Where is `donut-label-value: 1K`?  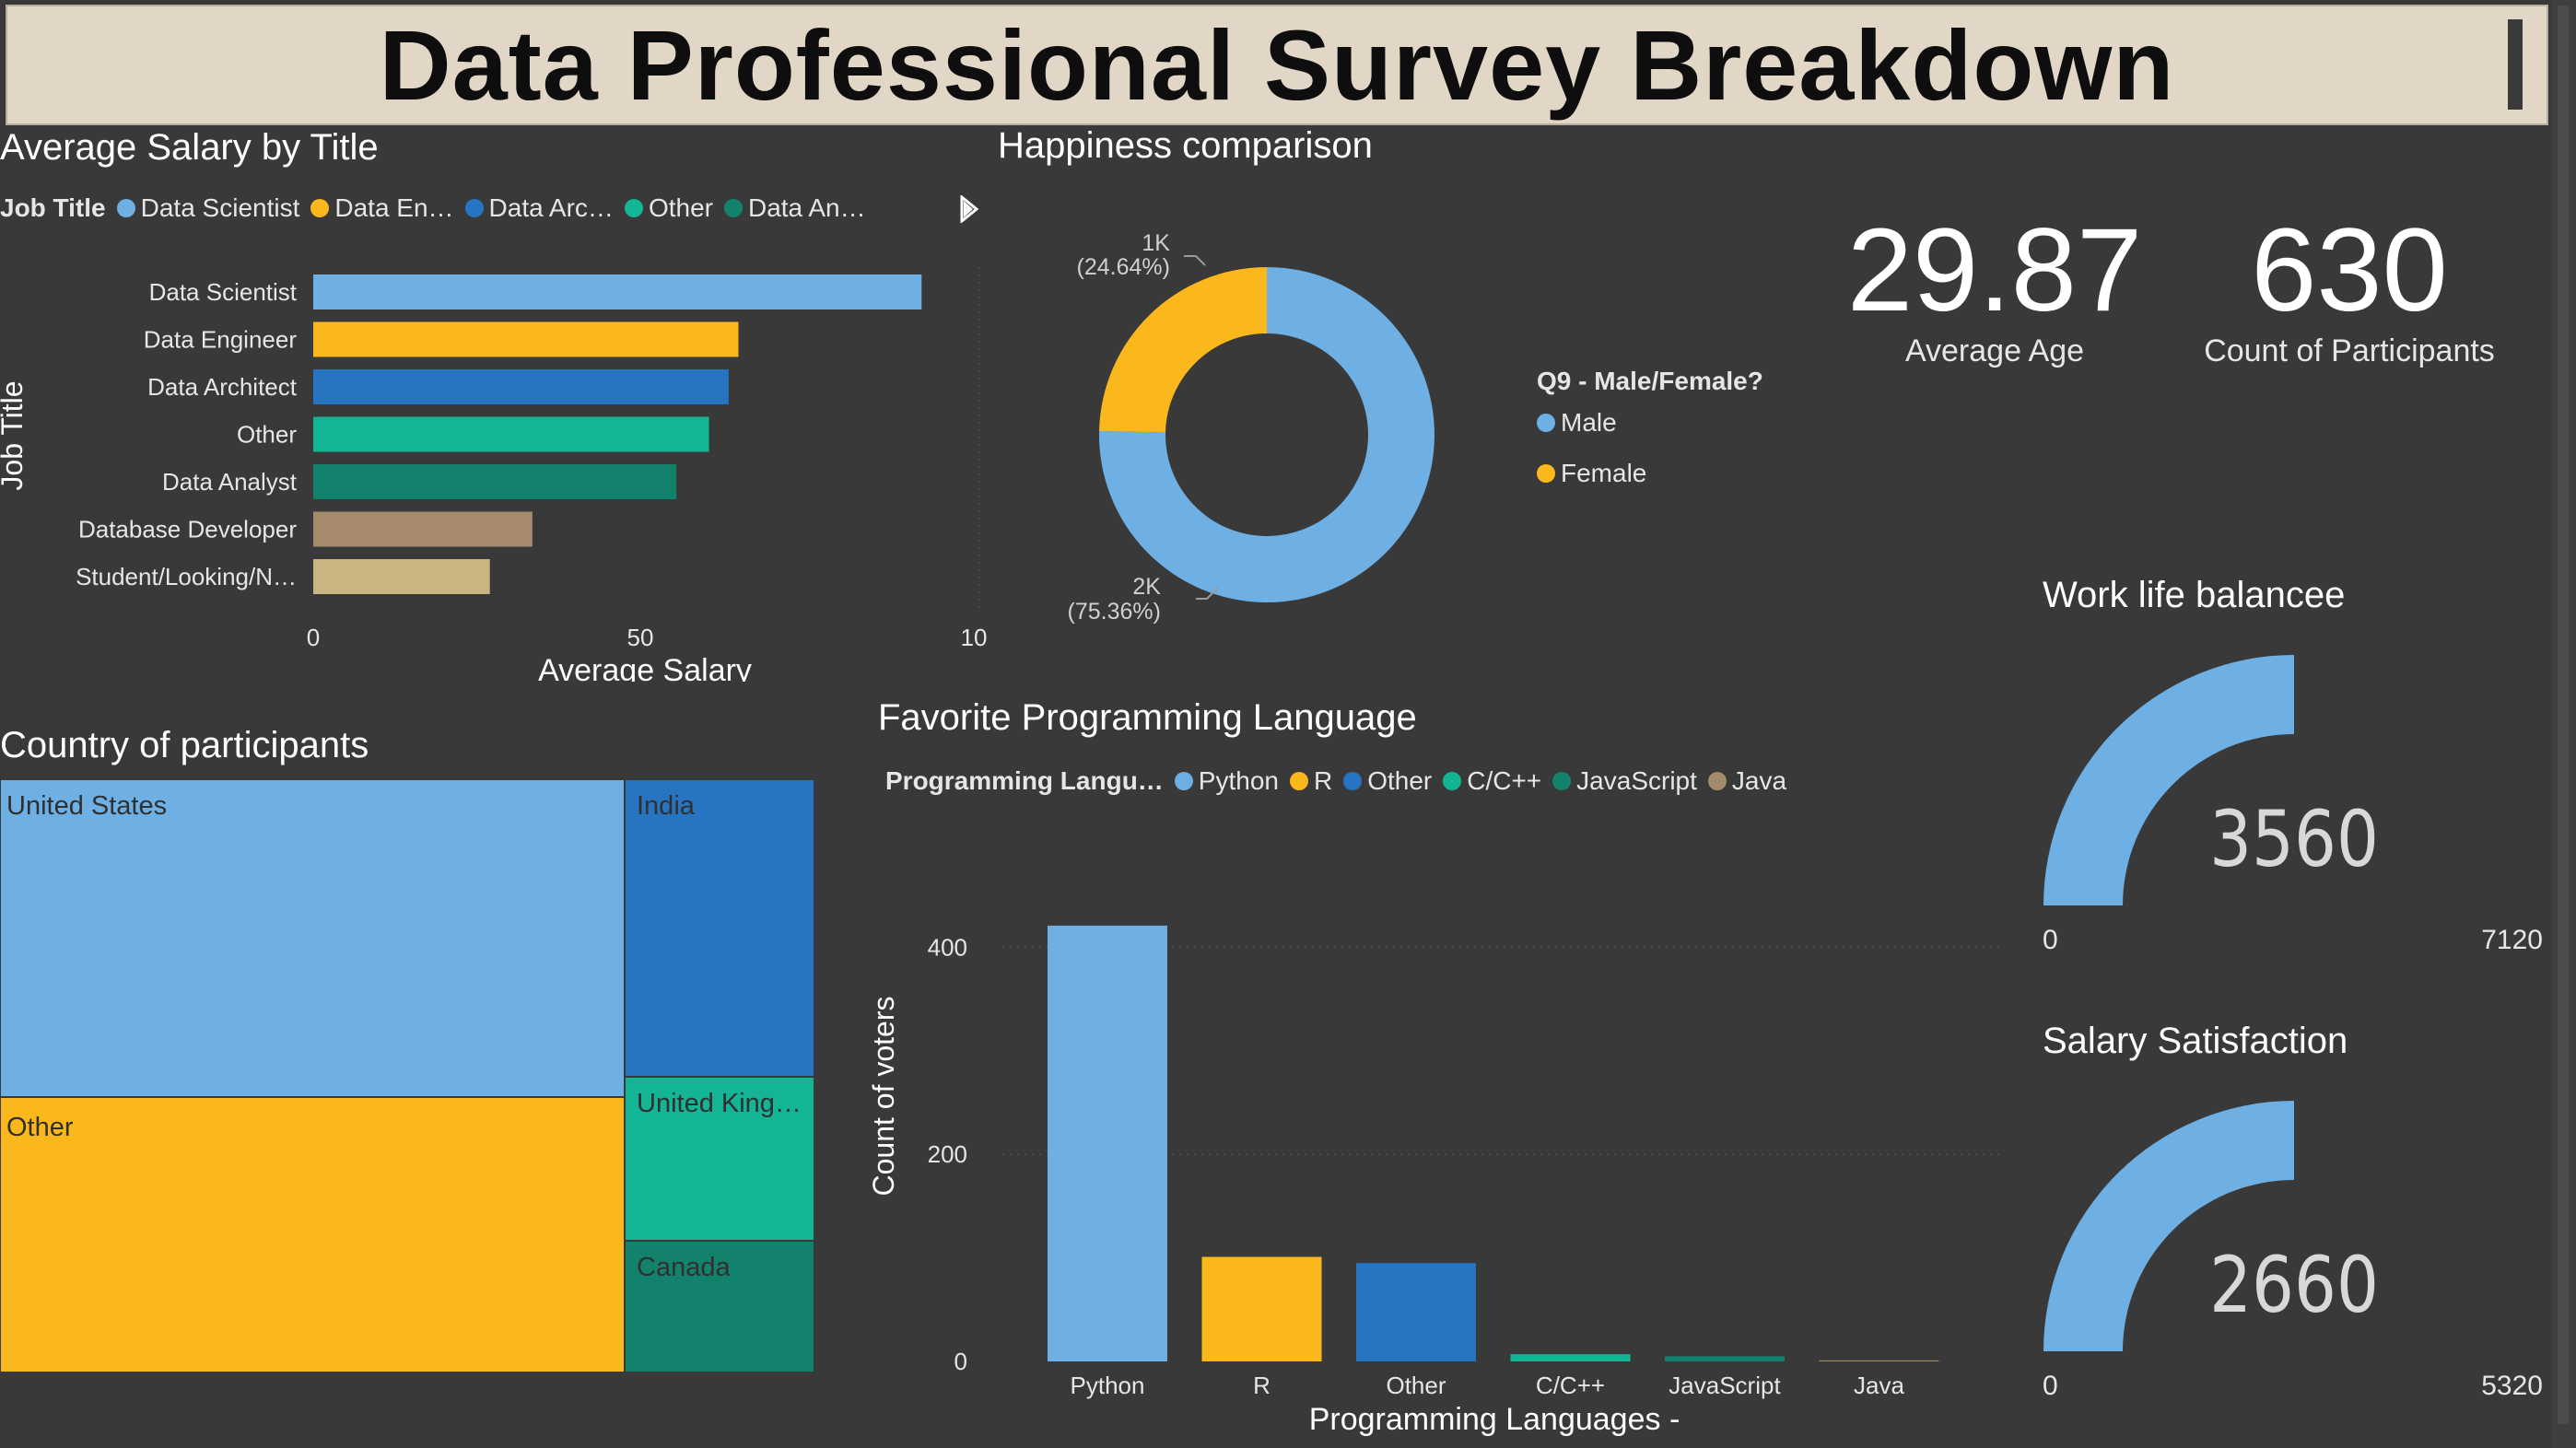
donut-label-value: 1K is located at coordinates (1156, 243).